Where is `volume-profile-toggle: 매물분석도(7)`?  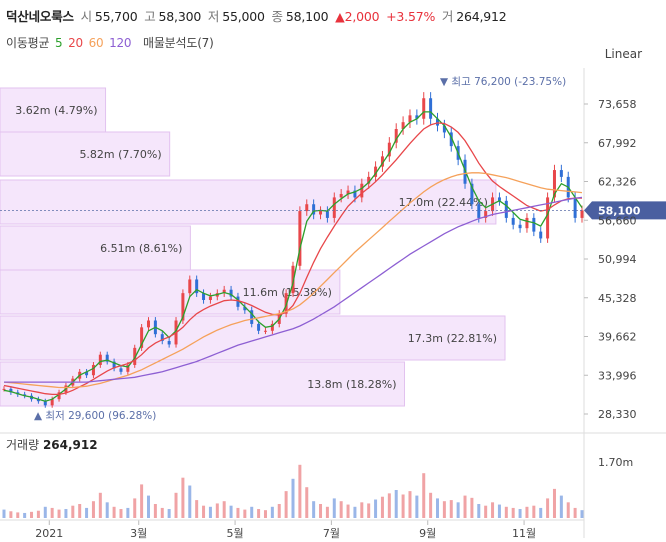 volume-profile-toggle: 매물분석도(7) is located at coordinates (178, 43).